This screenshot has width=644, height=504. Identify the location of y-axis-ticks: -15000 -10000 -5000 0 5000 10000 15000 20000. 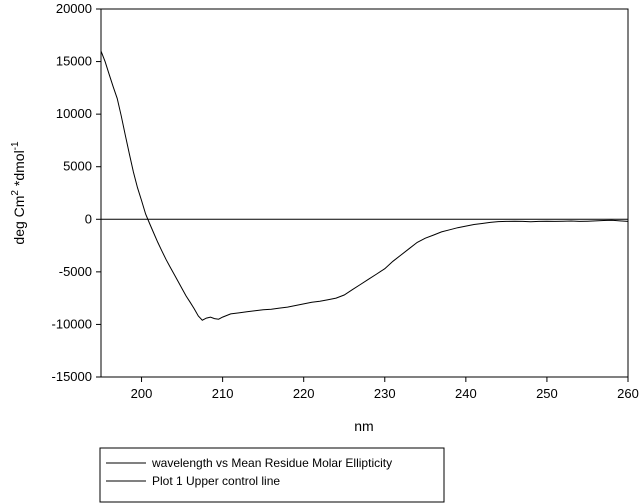
(76, 192).